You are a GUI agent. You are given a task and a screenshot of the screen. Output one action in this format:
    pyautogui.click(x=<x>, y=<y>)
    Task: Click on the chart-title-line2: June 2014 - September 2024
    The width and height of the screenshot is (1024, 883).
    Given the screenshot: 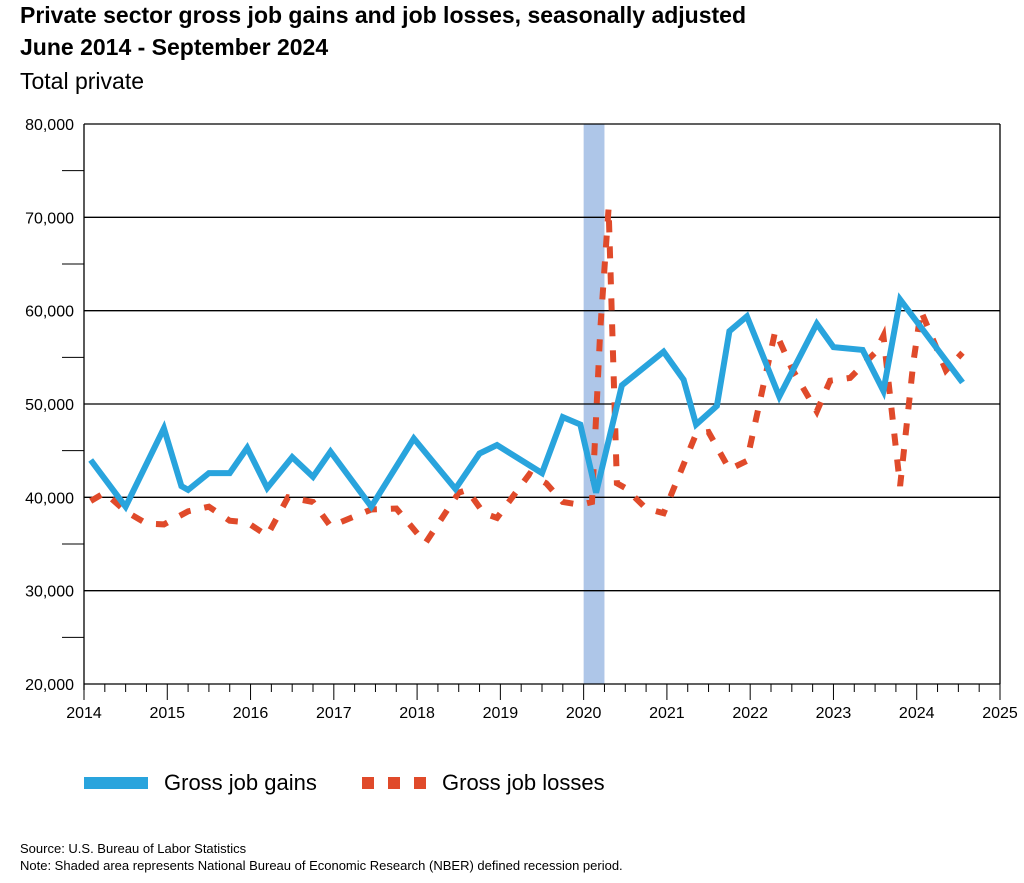 What is the action you would take?
    pyautogui.click(x=174, y=47)
    